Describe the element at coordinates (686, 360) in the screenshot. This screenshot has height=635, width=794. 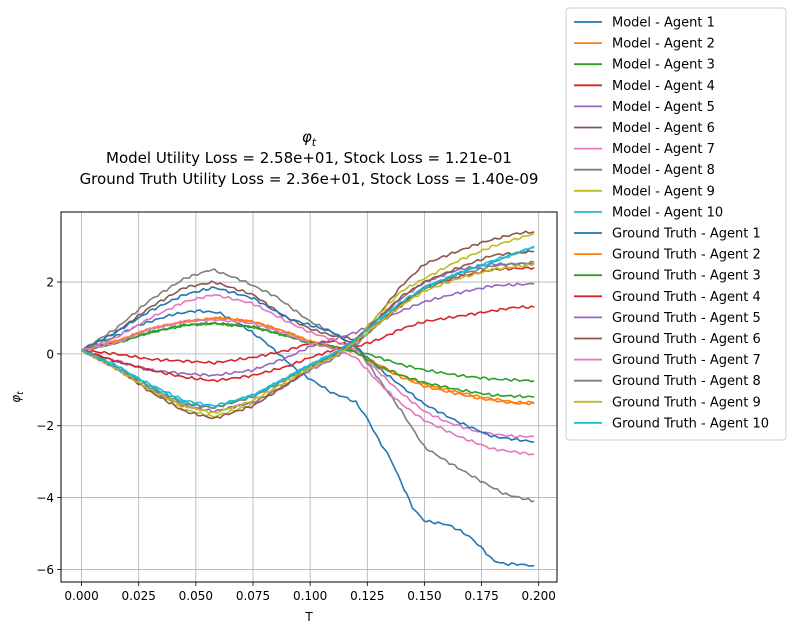
I see `legend-label-ground-truth-agent-7: Ground Truth - Agent 7` at that location.